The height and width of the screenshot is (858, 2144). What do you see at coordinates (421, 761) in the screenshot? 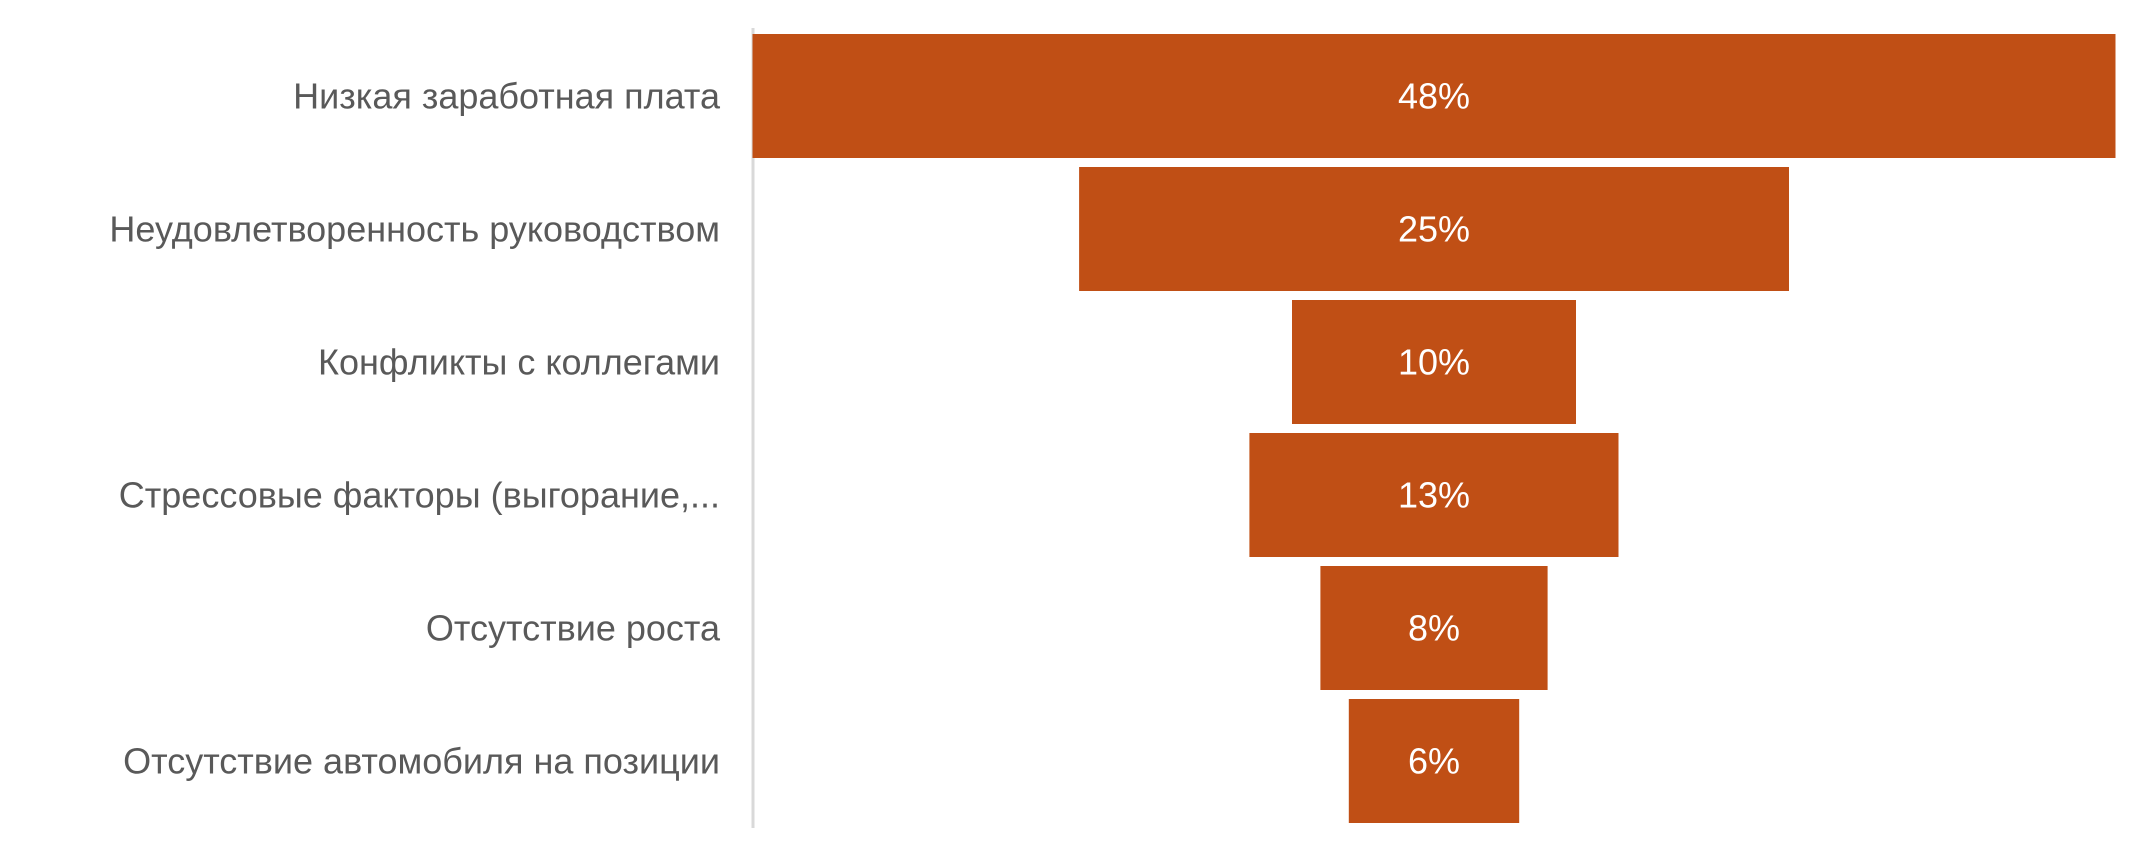
I see `category-label: Отсутствие автомобиля на позиции` at bounding box center [421, 761].